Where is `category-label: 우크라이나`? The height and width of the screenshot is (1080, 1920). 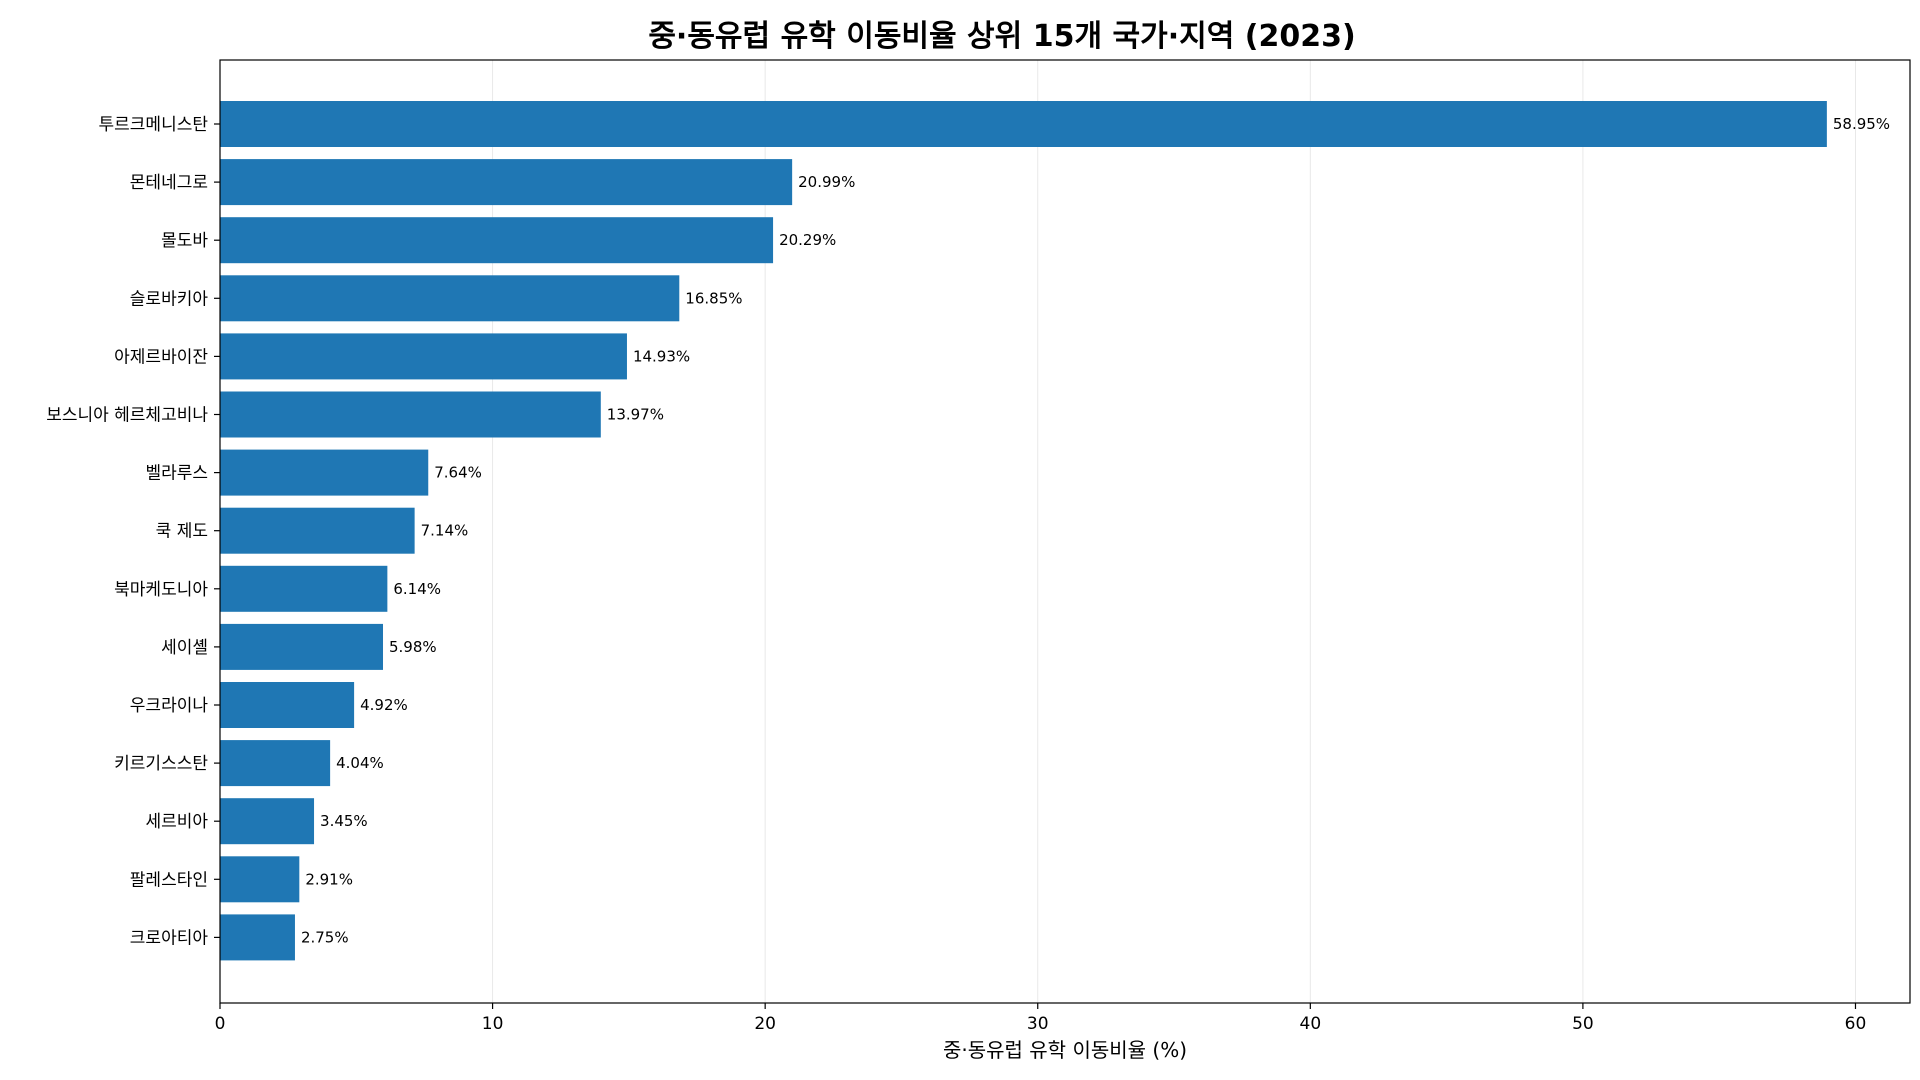
category-label: 우크라이나 is located at coordinates (169, 706).